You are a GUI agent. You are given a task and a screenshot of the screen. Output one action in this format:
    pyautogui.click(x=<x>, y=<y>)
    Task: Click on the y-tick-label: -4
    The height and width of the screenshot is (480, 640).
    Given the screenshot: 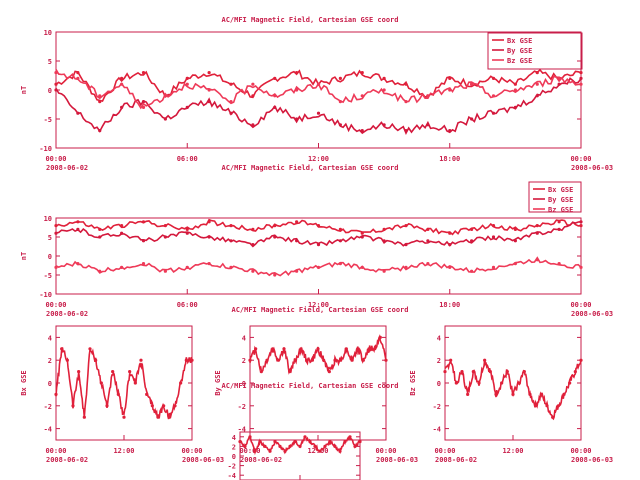 What is the action you would take?
    pyautogui.click(x=242, y=430)
    